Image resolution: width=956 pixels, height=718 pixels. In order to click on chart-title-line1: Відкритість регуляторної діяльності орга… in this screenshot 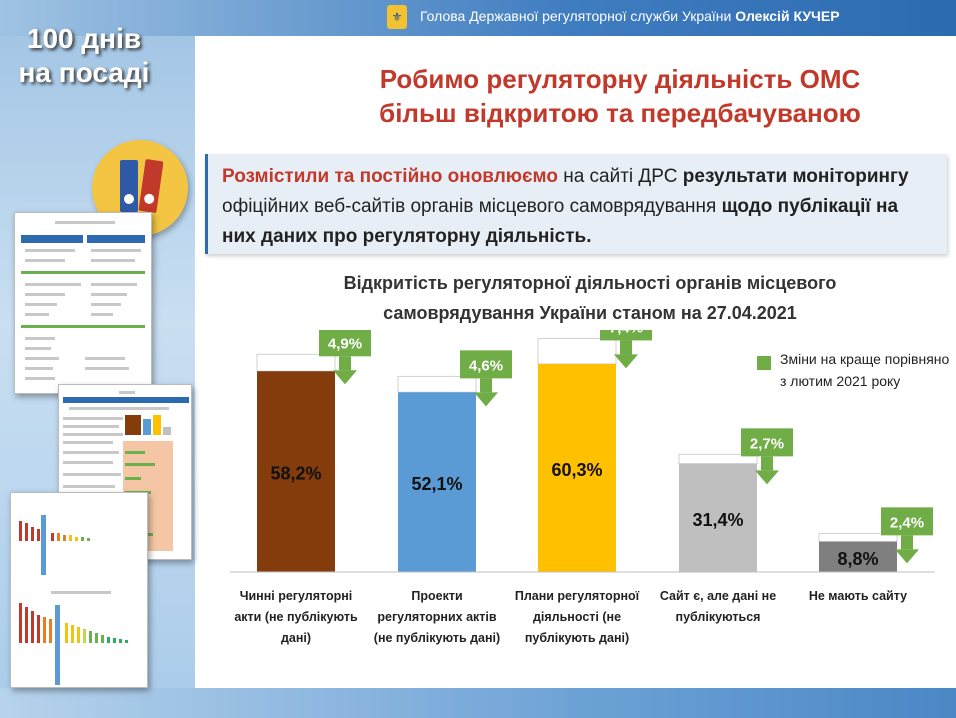, I will do `click(590, 283)`.